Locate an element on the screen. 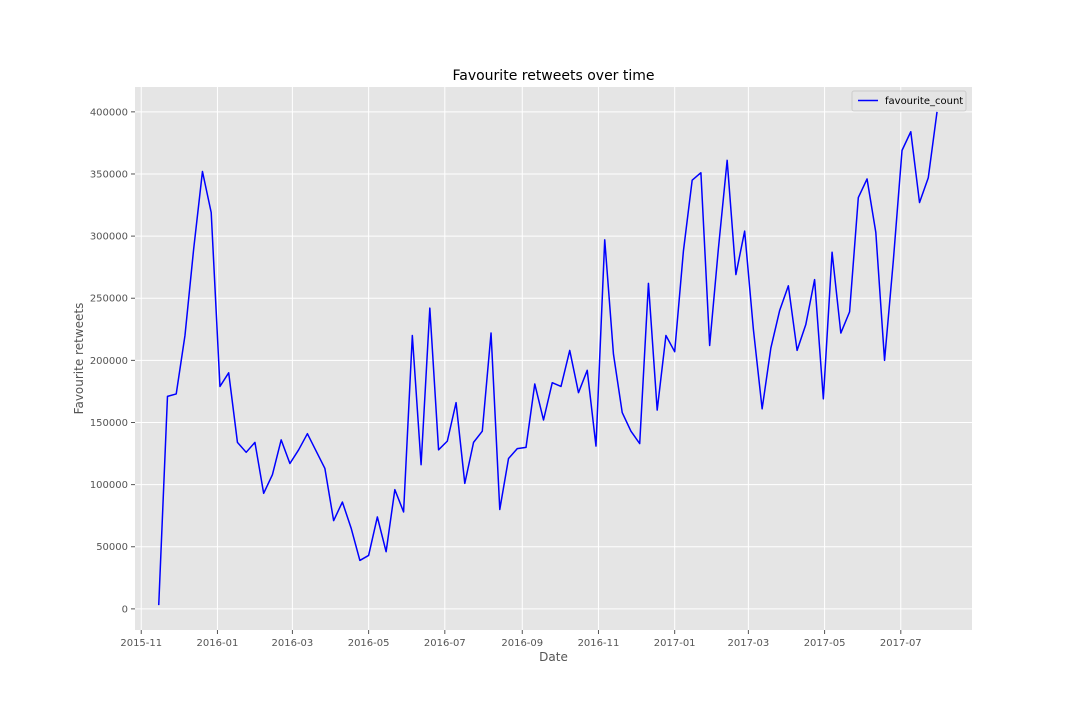 Image resolution: width=1080 pixels, height=720 pixels. x-tick-label: 2017-03 is located at coordinates (748, 643).